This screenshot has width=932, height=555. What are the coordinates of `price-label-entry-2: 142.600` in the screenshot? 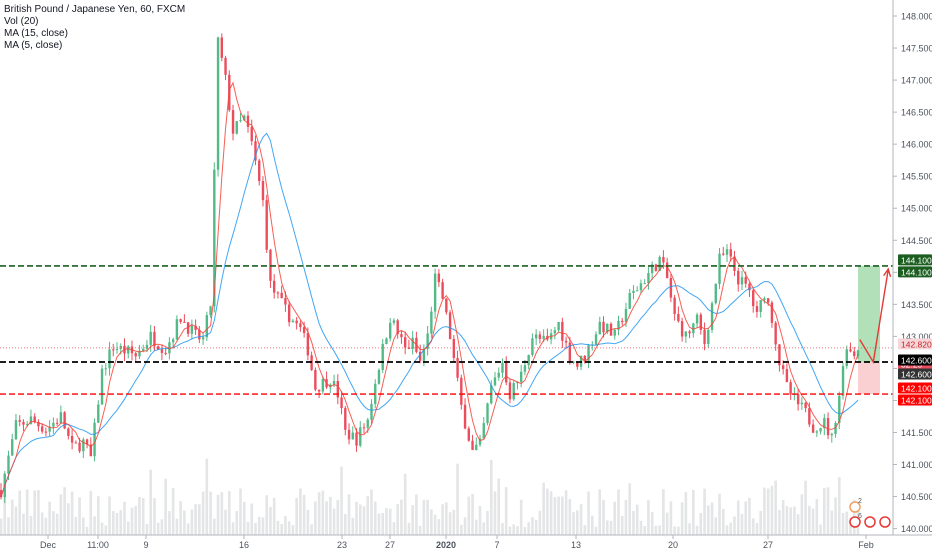 It's located at (916, 375).